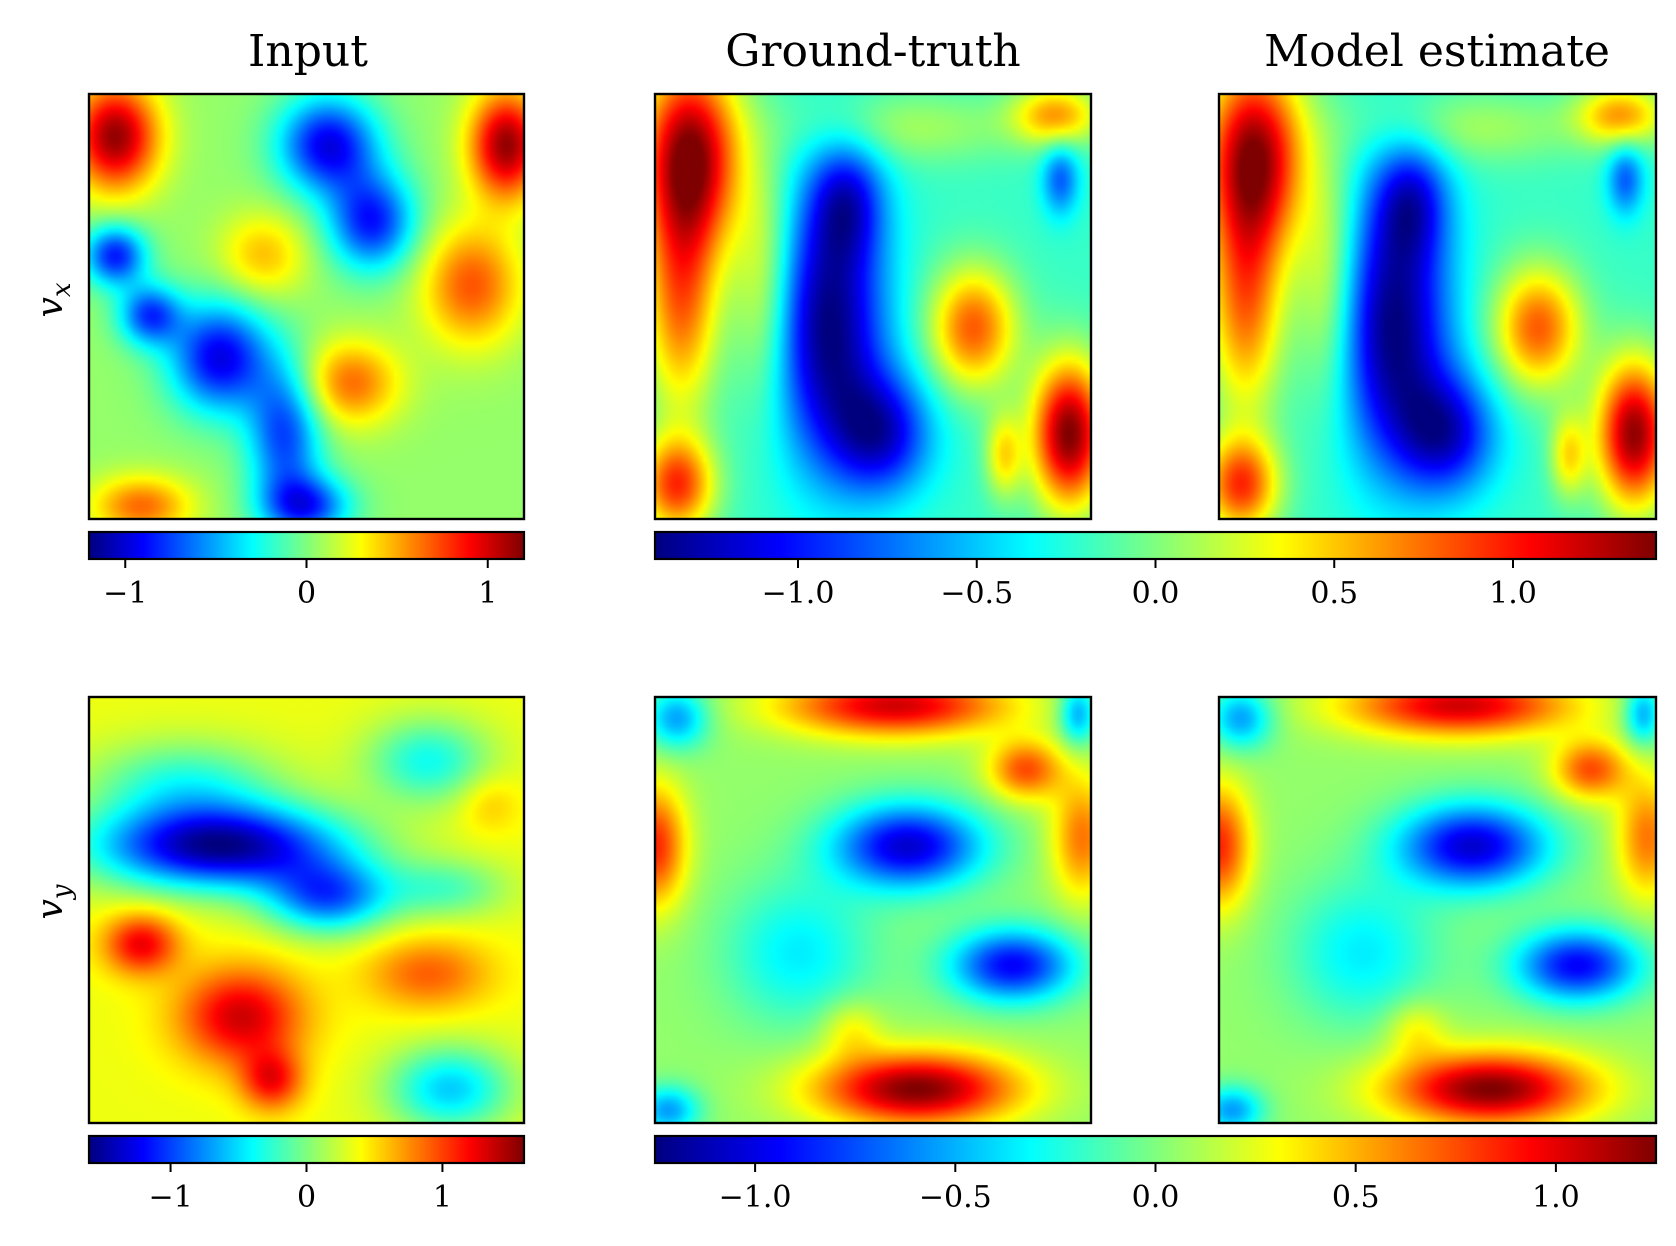 The height and width of the screenshot is (1246, 1676). Describe the element at coordinates (62, 892) in the screenshot. I see `row-label-vy-subscript: y` at that location.